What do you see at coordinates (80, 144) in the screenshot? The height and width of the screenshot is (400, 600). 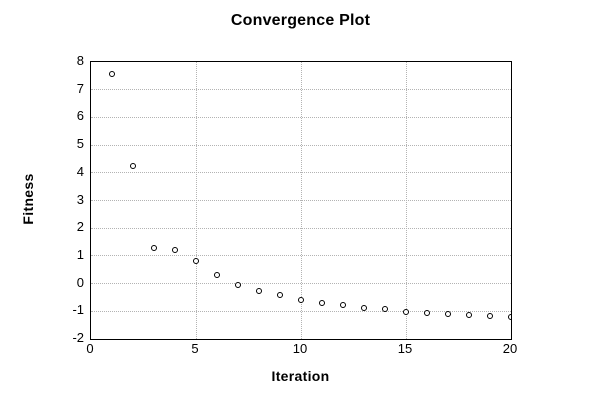 I see `y-tick-label: 5` at bounding box center [80, 144].